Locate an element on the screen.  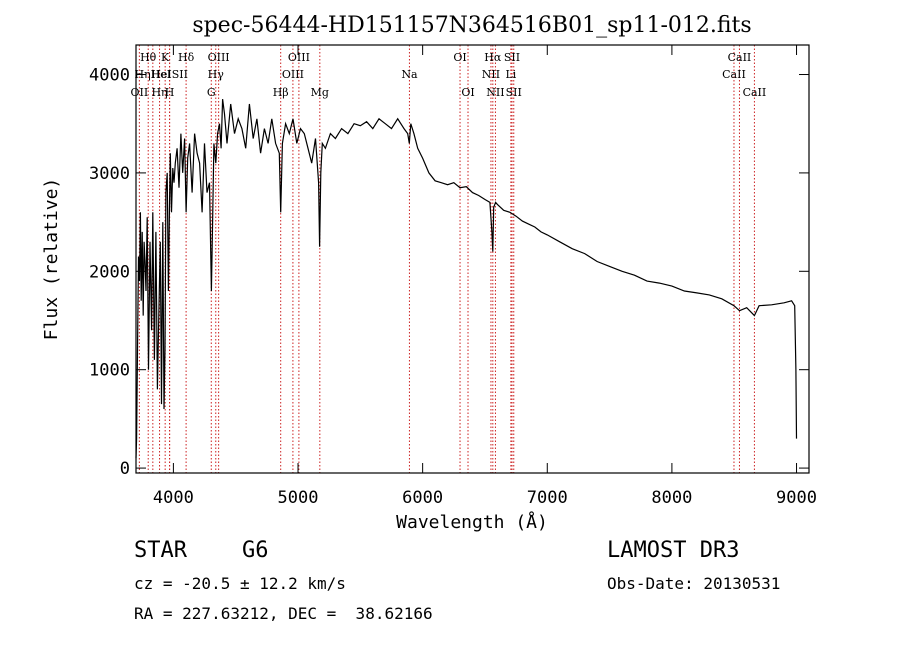
spectral-subclass: G6 is located at coordinates (255, 550).